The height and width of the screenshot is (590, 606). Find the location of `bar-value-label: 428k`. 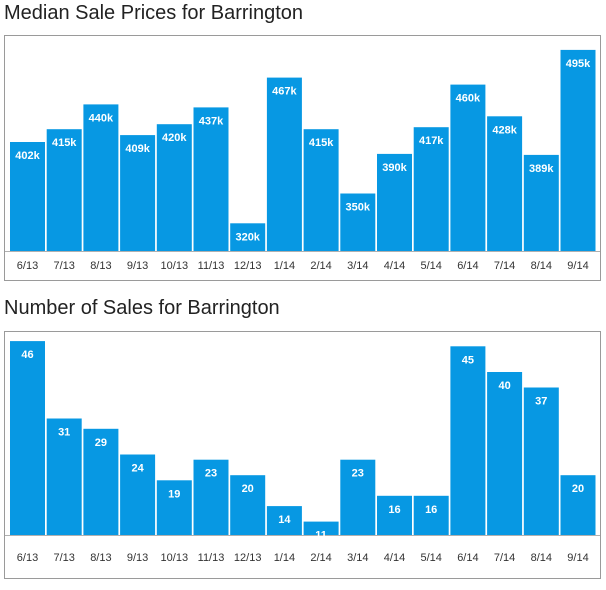

bar-value-label: 428k is located at coordinates (504, 130).